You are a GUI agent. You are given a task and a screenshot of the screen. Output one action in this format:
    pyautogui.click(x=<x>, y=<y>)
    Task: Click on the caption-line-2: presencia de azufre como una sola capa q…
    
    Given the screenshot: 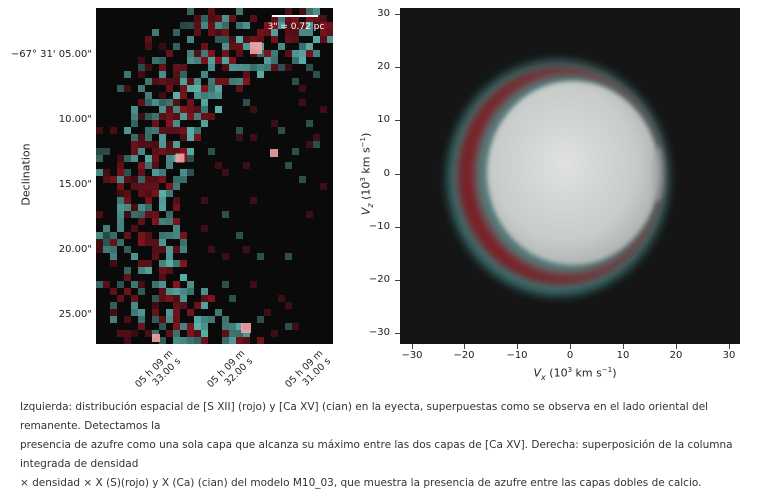 What is the action you would take?
    pyautogui.click(x=376, y=454)
    